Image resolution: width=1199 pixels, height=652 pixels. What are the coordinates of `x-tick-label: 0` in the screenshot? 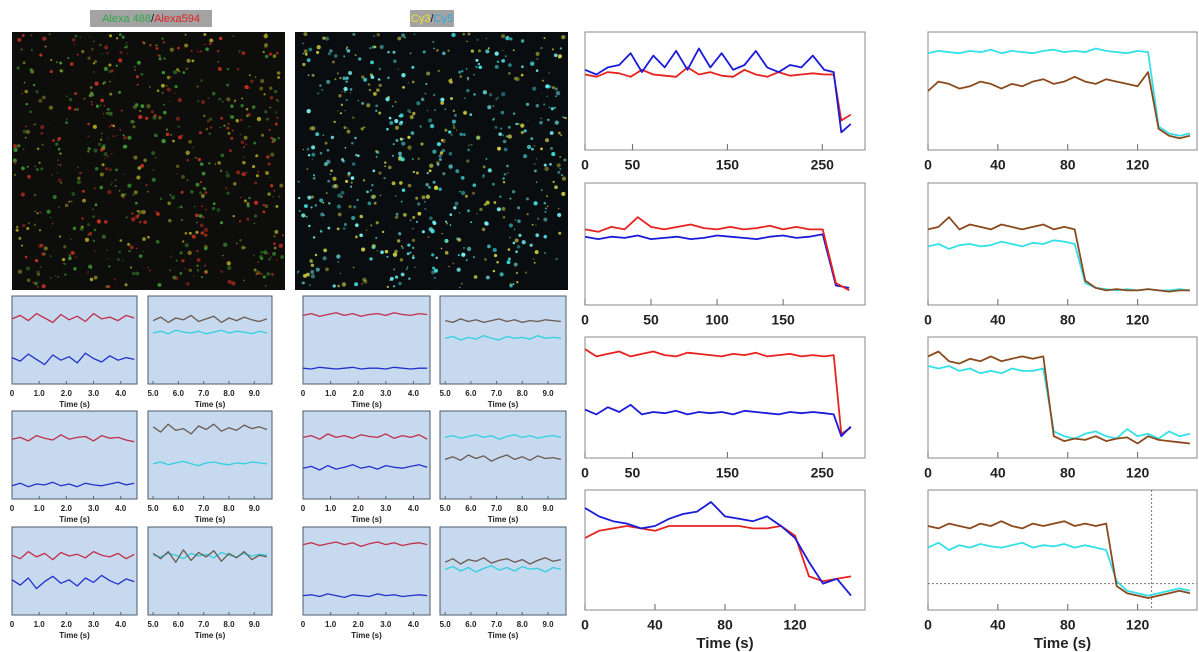 It's located at (303, 624).